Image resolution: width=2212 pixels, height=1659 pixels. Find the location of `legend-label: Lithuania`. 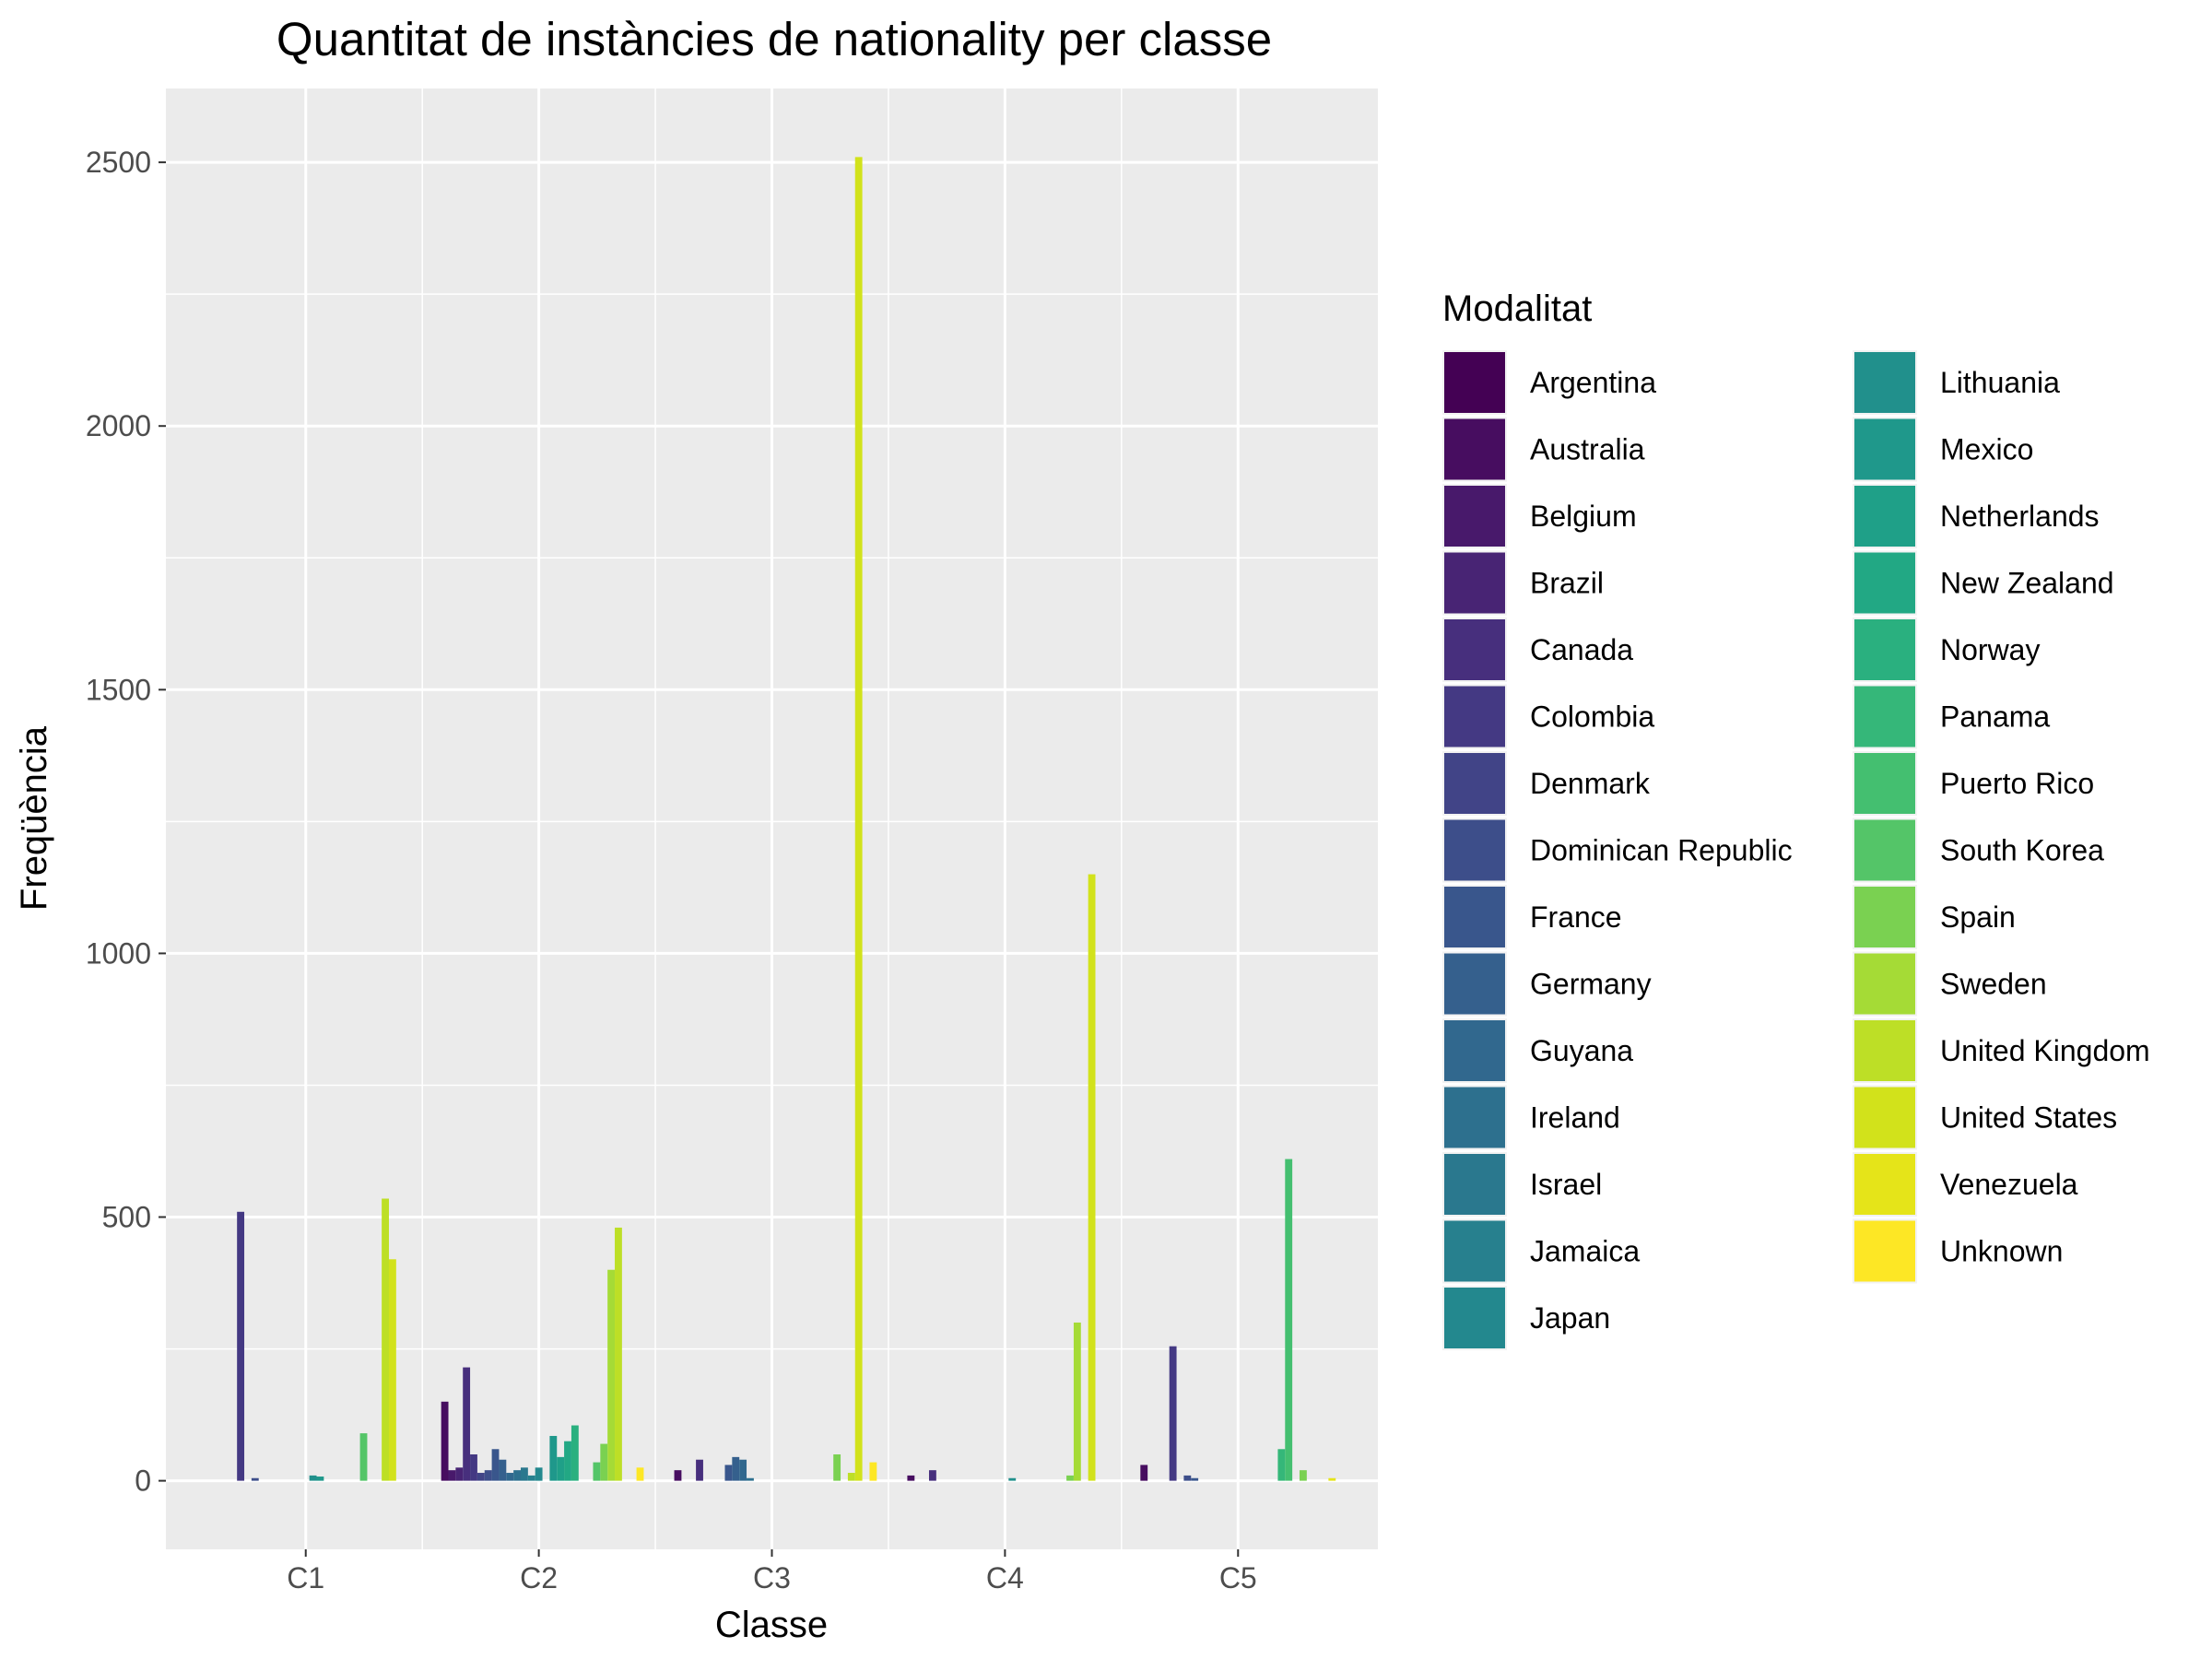

legend-label: Lithuania is located at coordinates (2000, 382).